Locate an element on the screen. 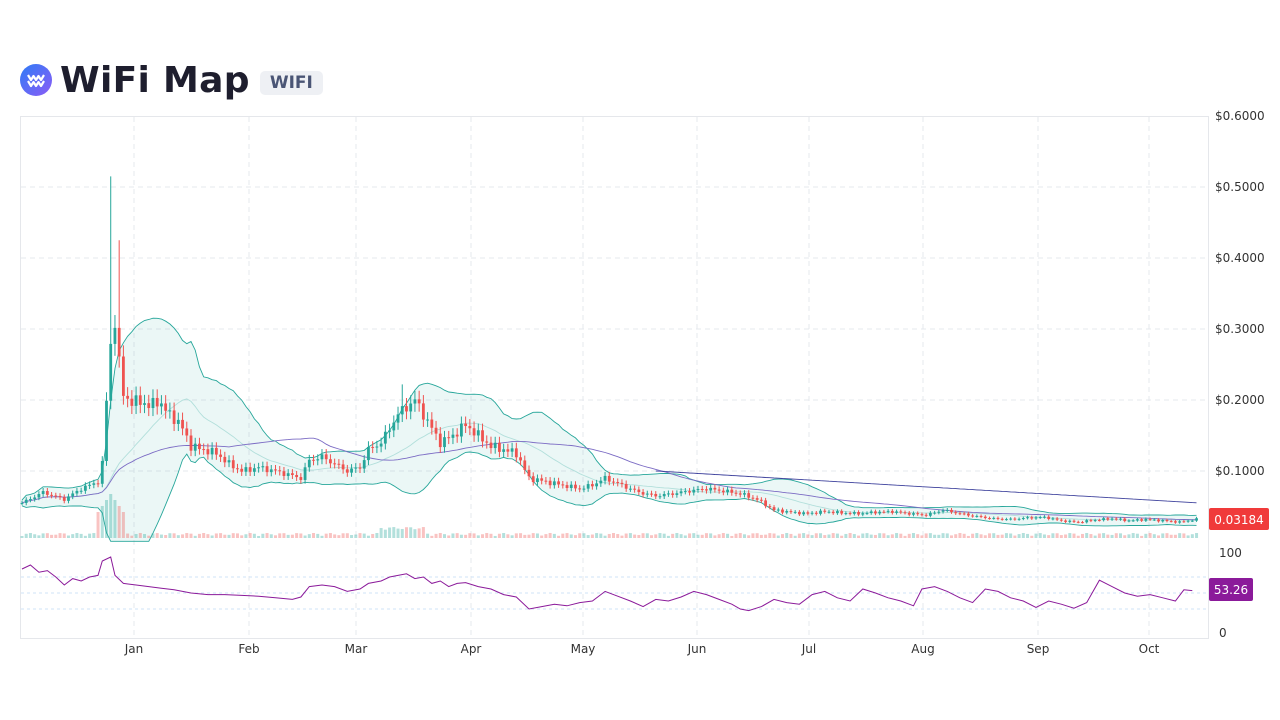 The image size is (1280, 720). x-tick-label: Sep is located at coordinates (1038, 649).